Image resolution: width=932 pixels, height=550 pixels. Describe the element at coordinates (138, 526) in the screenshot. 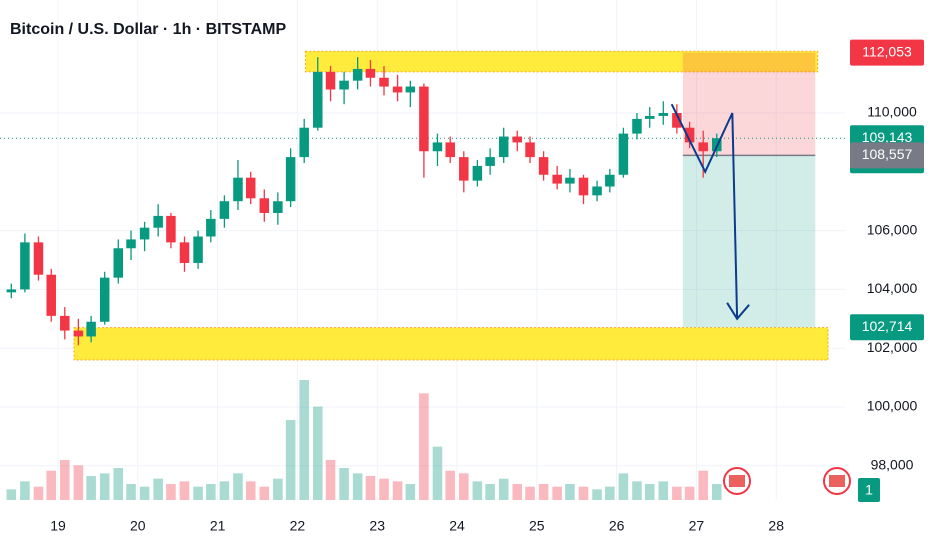

I see `x-tick-label: 20` at that location.